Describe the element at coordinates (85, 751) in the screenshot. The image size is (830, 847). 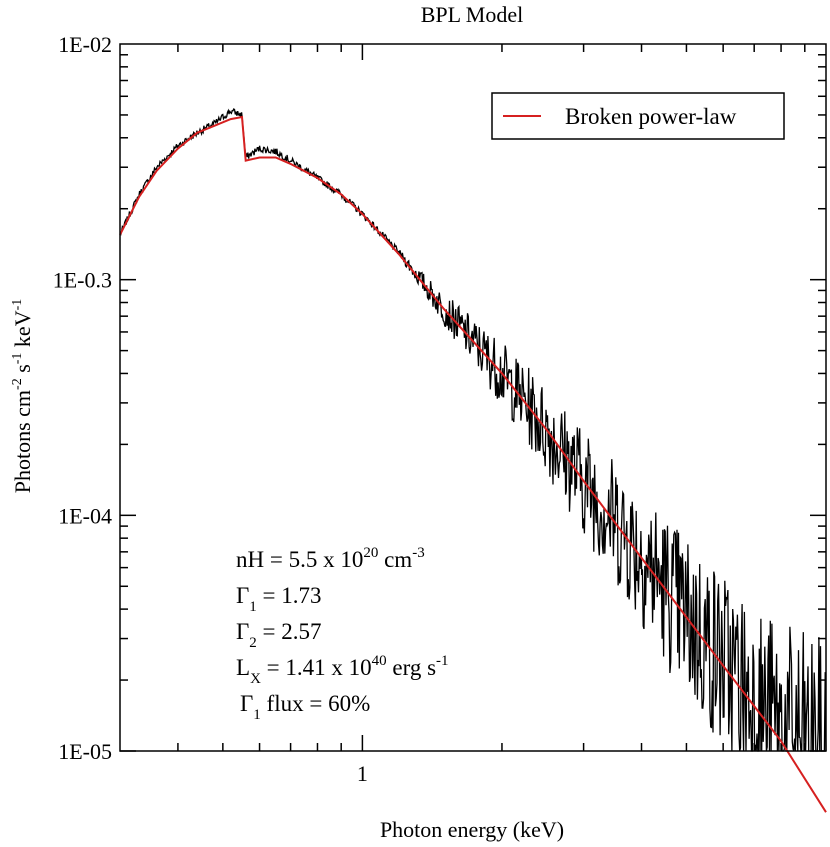
I see `y-tick-label: 1E-05` at that location.